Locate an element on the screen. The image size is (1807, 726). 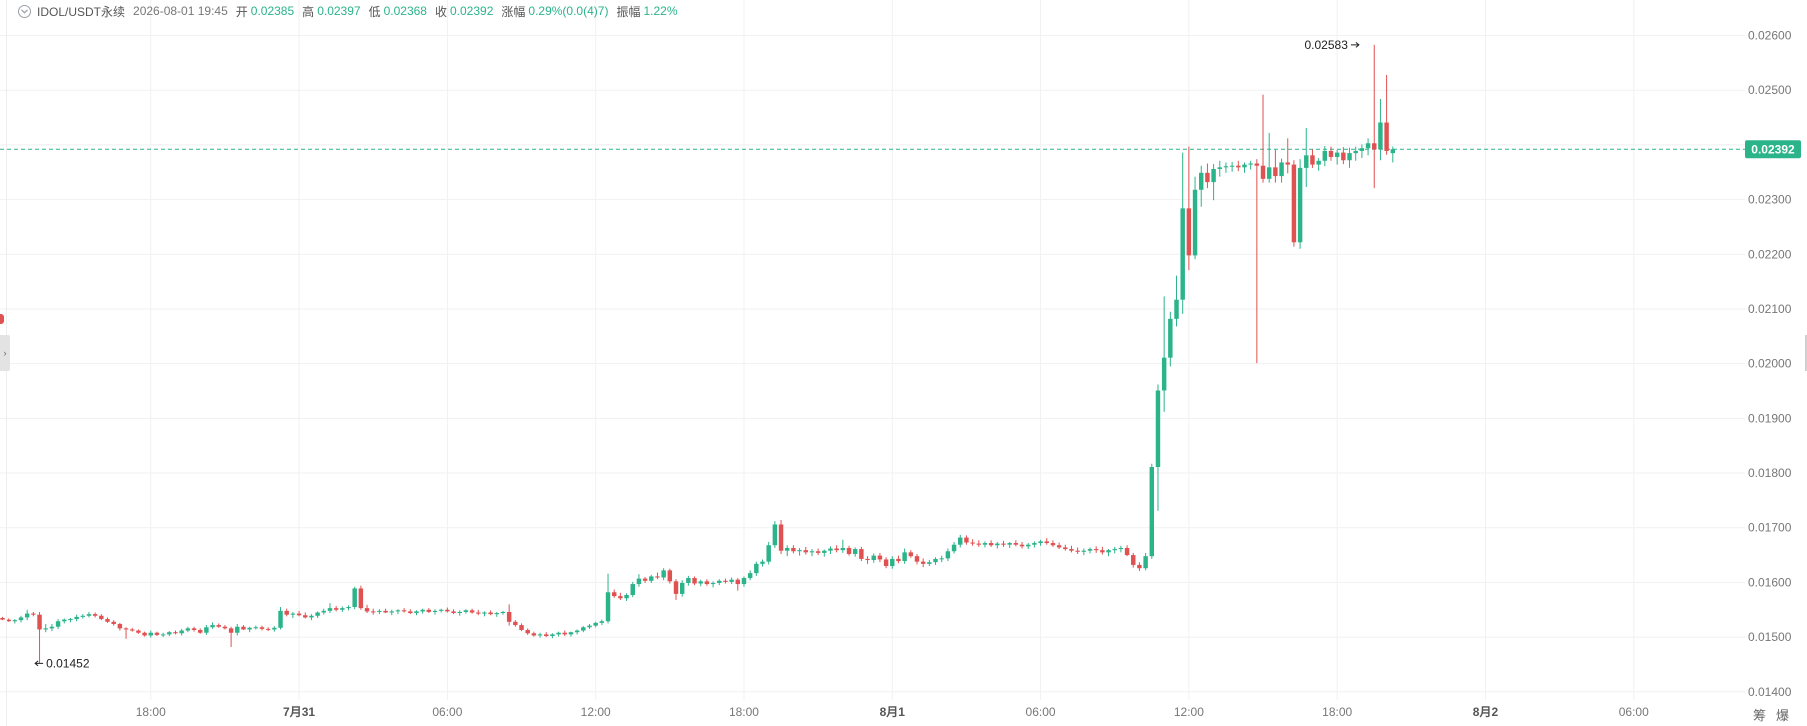
close-label: 收 is located at coordinates (440, 11).